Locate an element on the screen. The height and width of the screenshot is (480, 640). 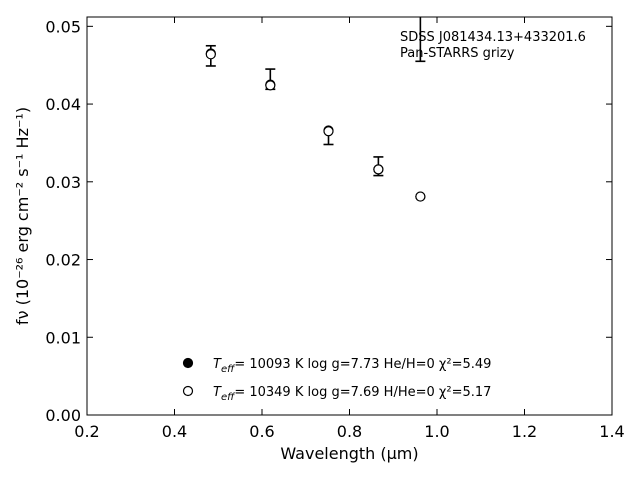
legend-parameters: = 10093 K log g=7.73 He/H=0 χ²=5.49 is located at coordinates (362, 364).